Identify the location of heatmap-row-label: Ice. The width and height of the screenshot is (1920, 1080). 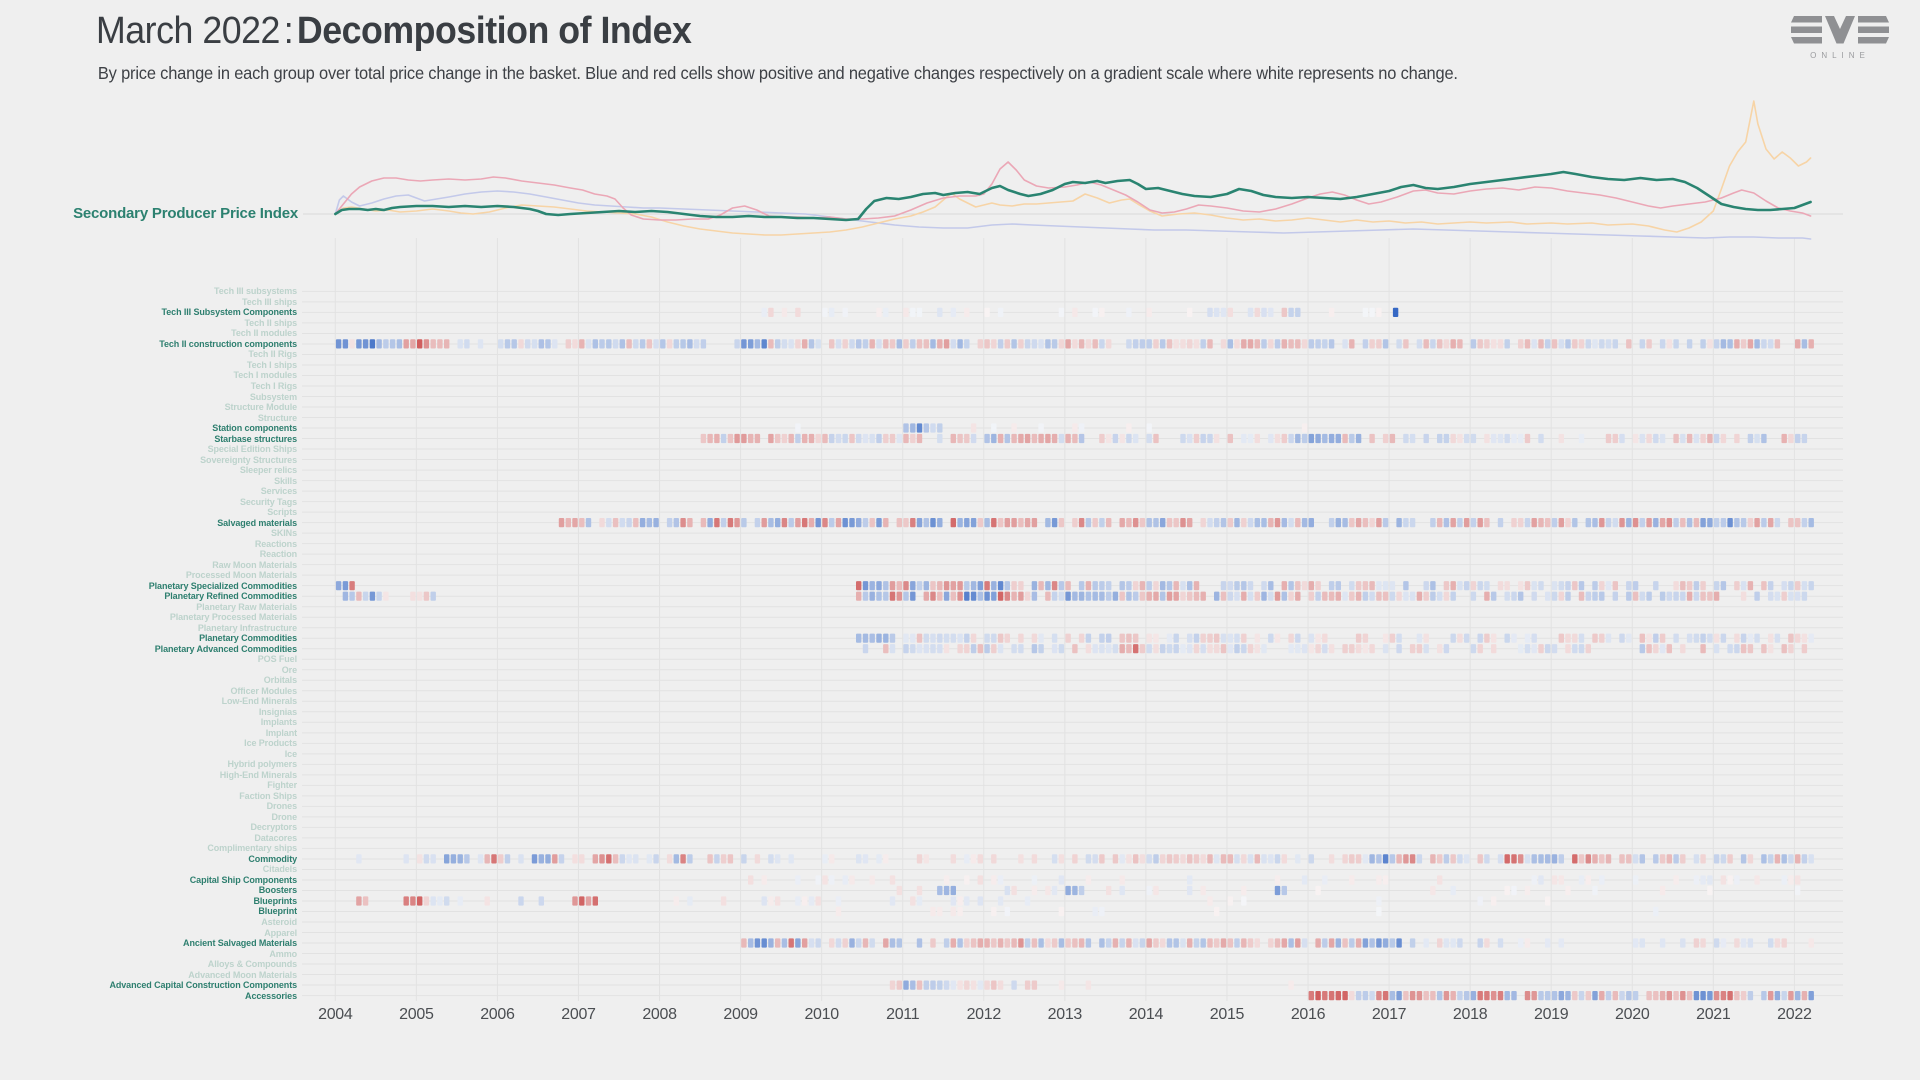
(290, 753).